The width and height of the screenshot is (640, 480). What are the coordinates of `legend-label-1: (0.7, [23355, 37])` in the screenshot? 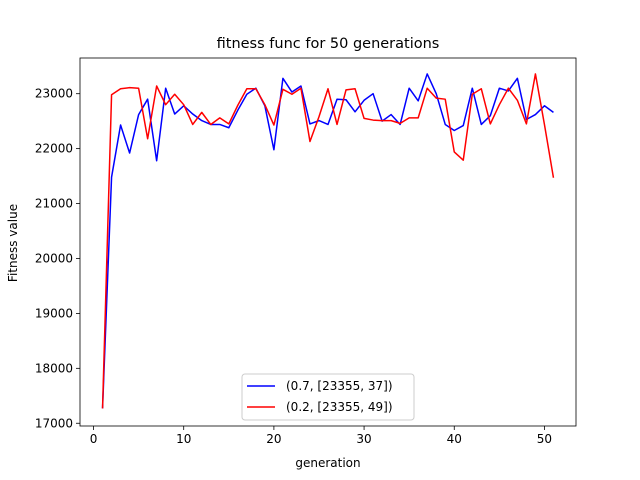 It's located at (339, 386).